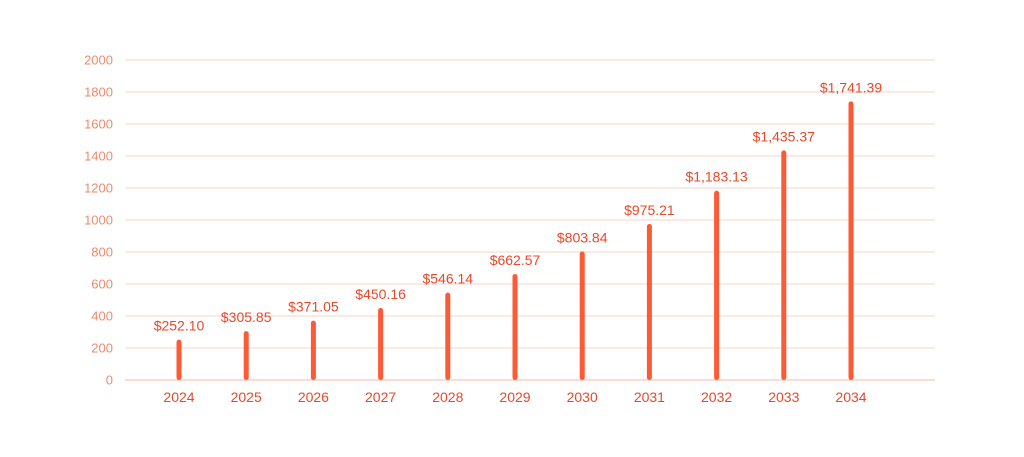  What do you see at coordinates (98, 92) in the screenshot?
I see `y-tick-label-1800: 1800` at bounding box center [98, 92].